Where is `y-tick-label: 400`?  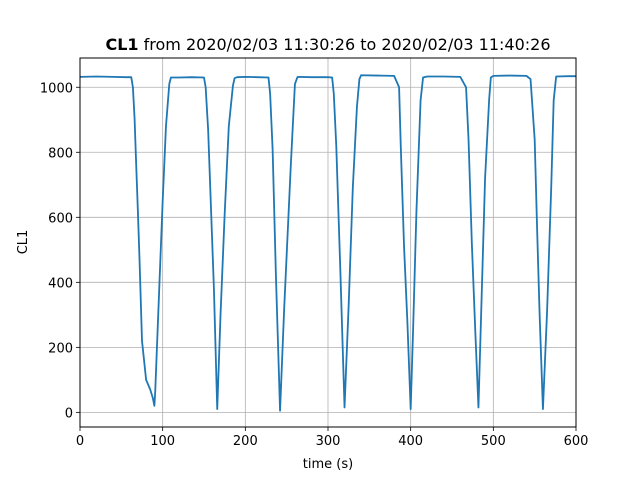 y-tick-label: 400 is located at coordinates (60, 283).